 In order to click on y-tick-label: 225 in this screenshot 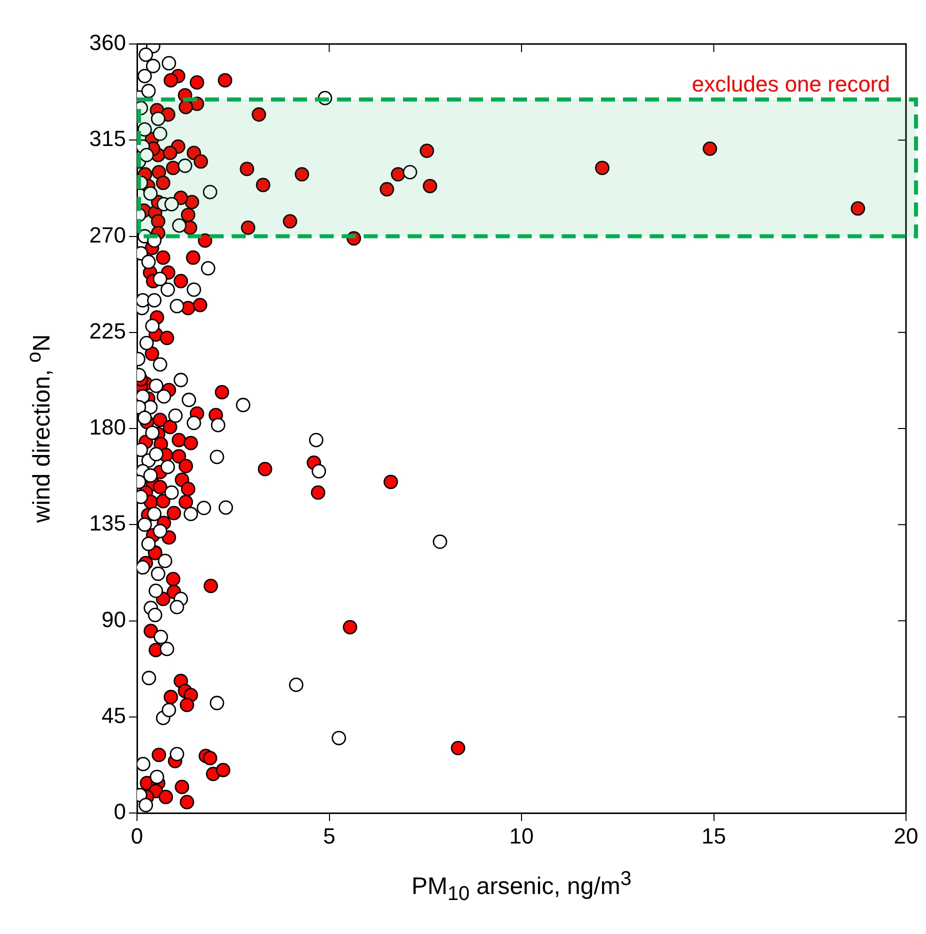, I will do `click(107, 331)`.